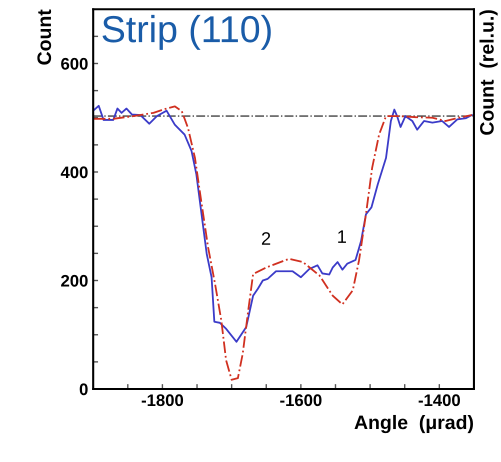 The image size is (501, 462). What do you see at coordinates (84, 389) in the screenshot?
I see `y-tick-label: 0` at bounding box center [84, 389].